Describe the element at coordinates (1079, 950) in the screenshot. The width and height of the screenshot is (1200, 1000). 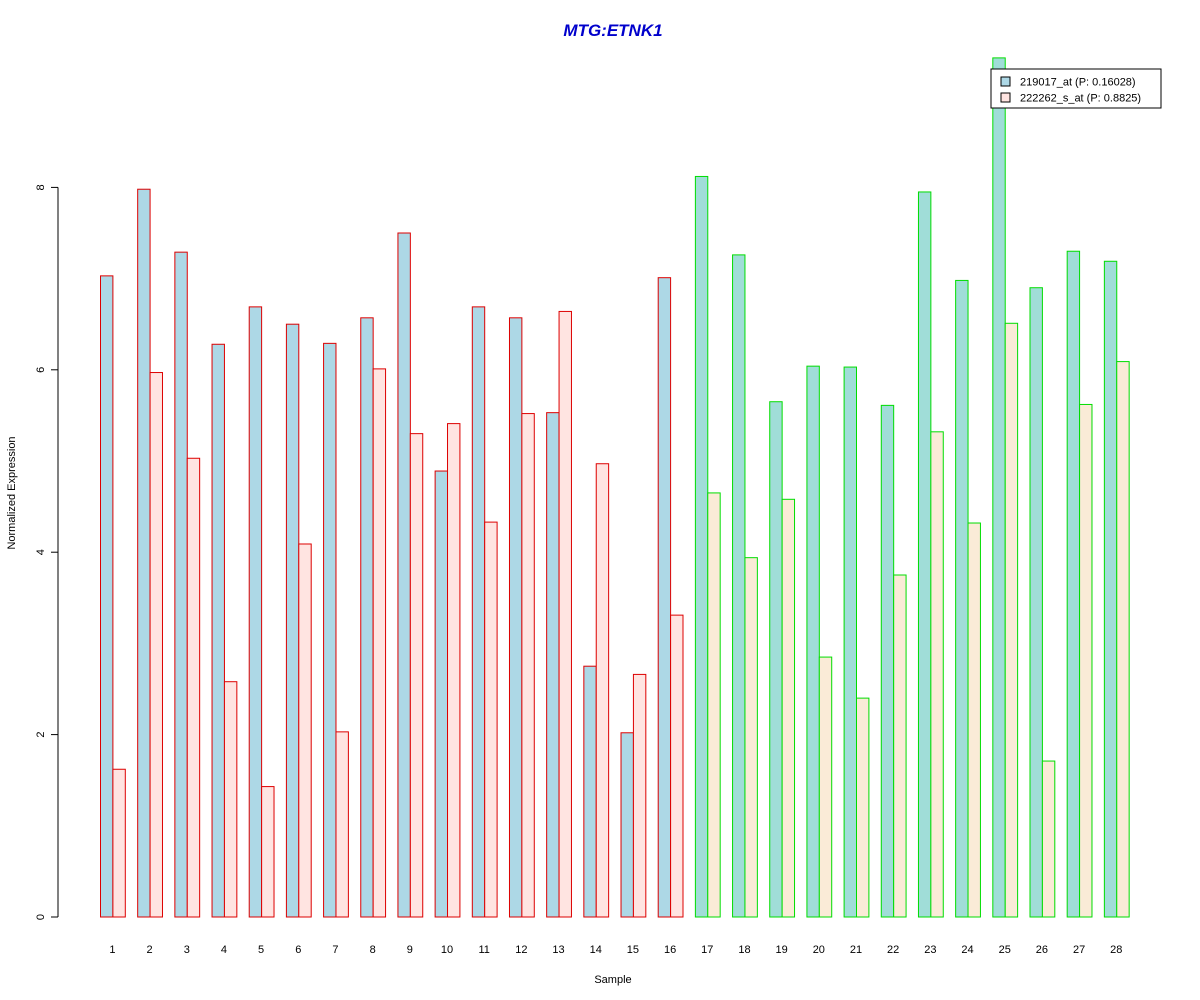
I see `x-tick-label: 27` at that location.